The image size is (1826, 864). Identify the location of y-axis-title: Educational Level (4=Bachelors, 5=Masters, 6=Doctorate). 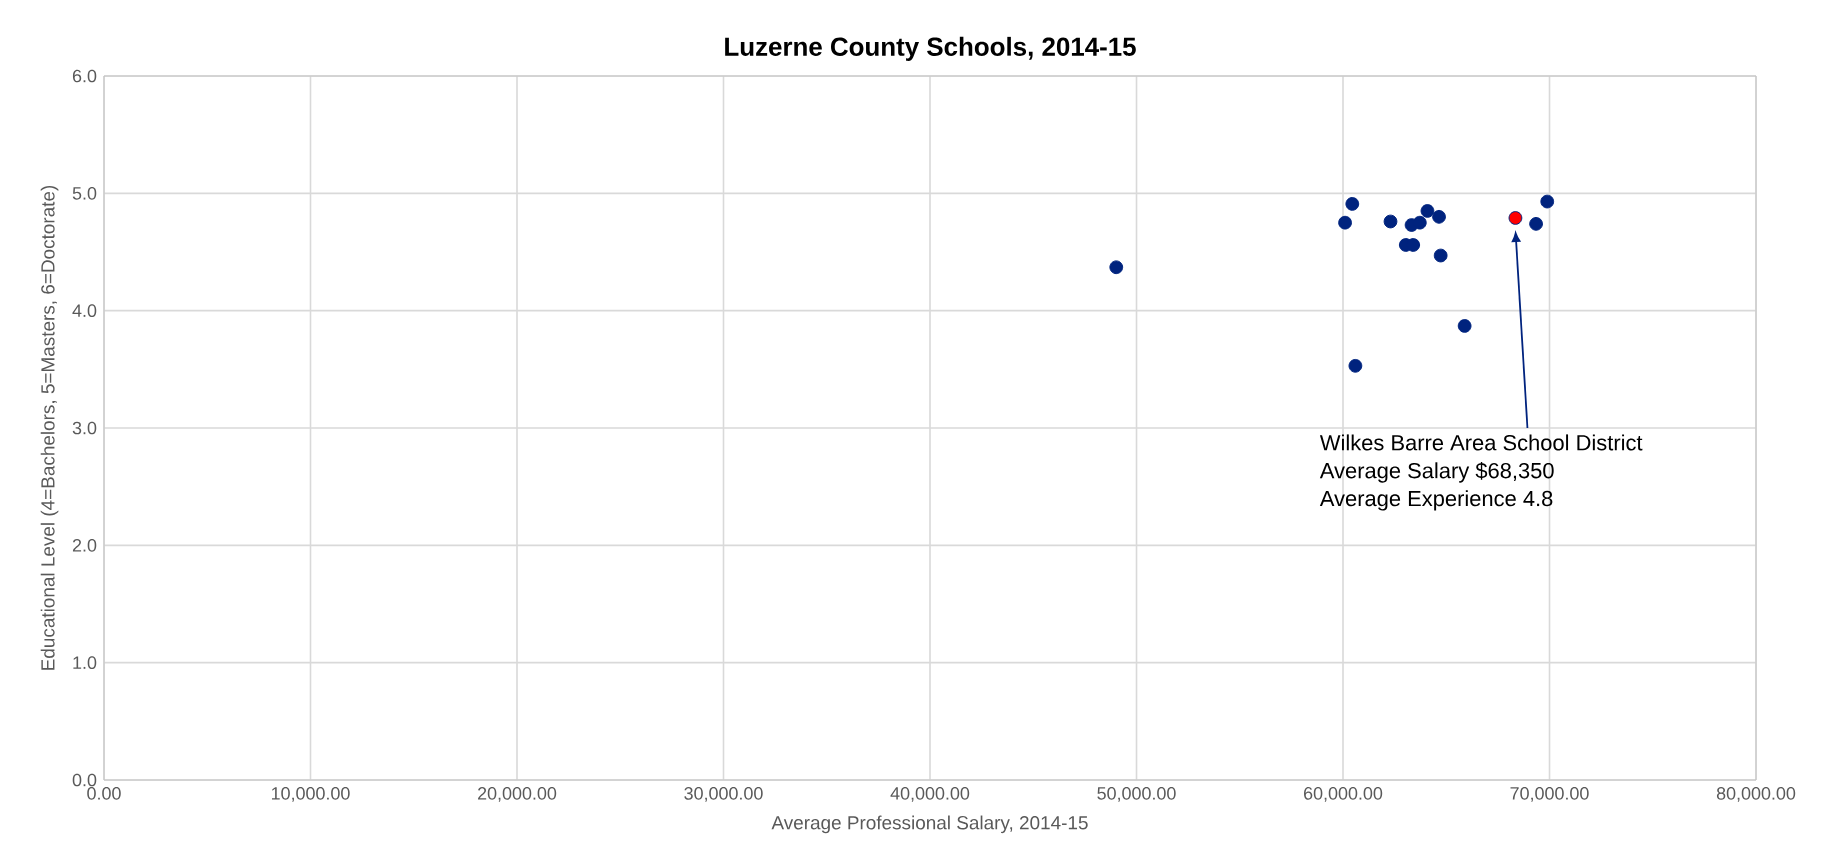
(49, 427).